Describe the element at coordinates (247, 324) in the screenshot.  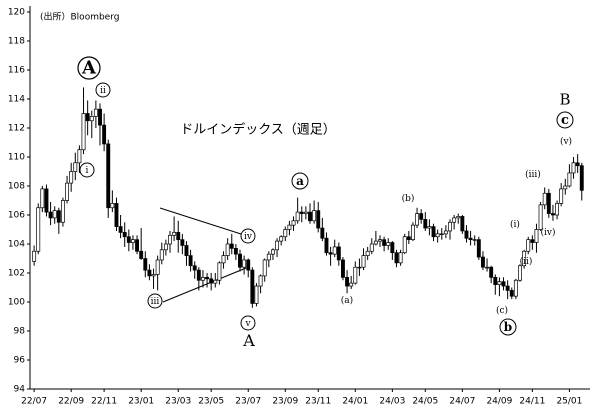
I see `wave-label: v` at that location.